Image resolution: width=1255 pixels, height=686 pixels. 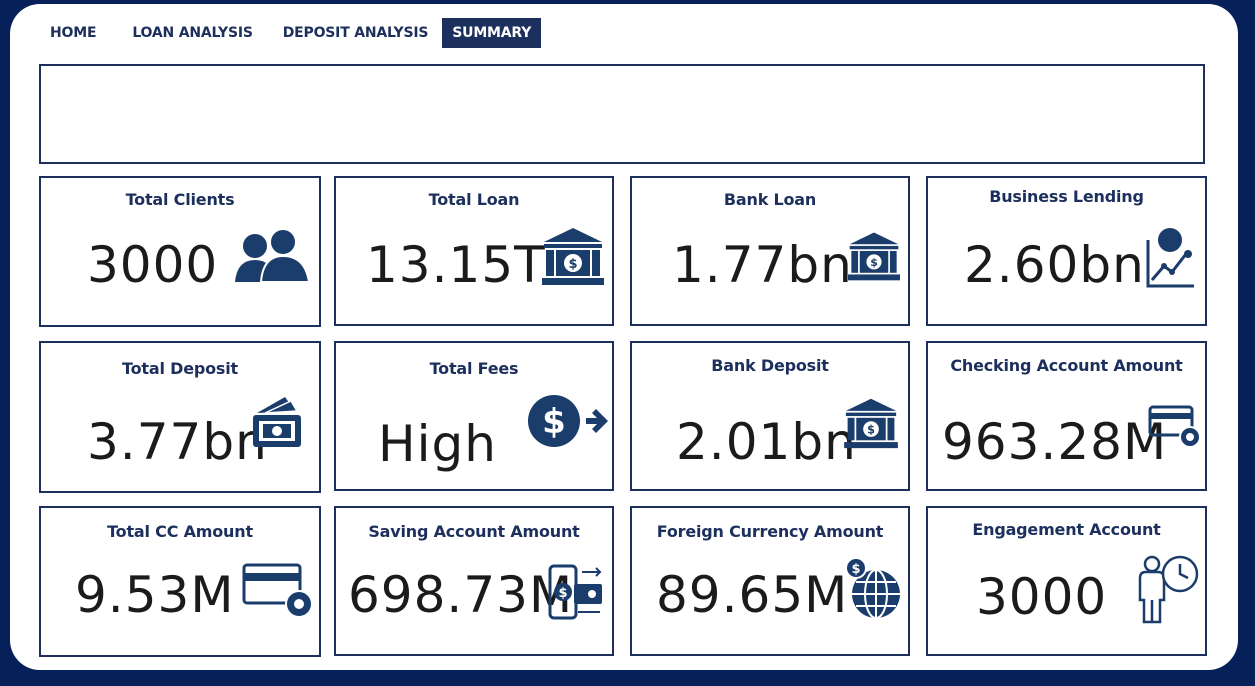 I want to click on card-title: Total Loan, so click(x=474, y=199).